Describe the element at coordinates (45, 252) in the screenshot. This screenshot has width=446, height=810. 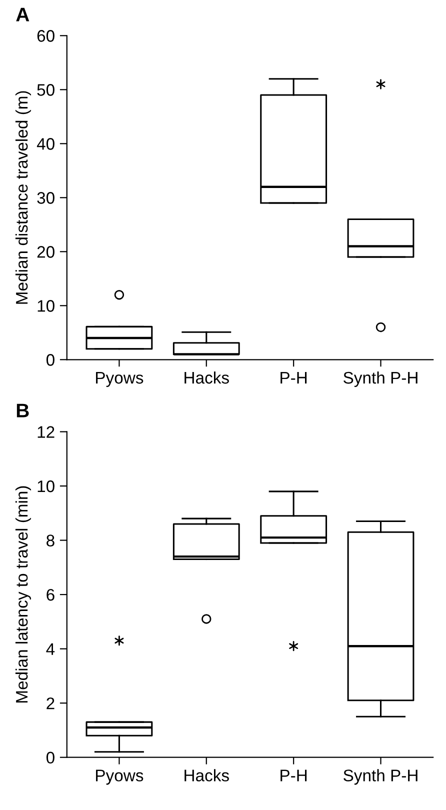
I see `y-tick-label: 20` at that location.